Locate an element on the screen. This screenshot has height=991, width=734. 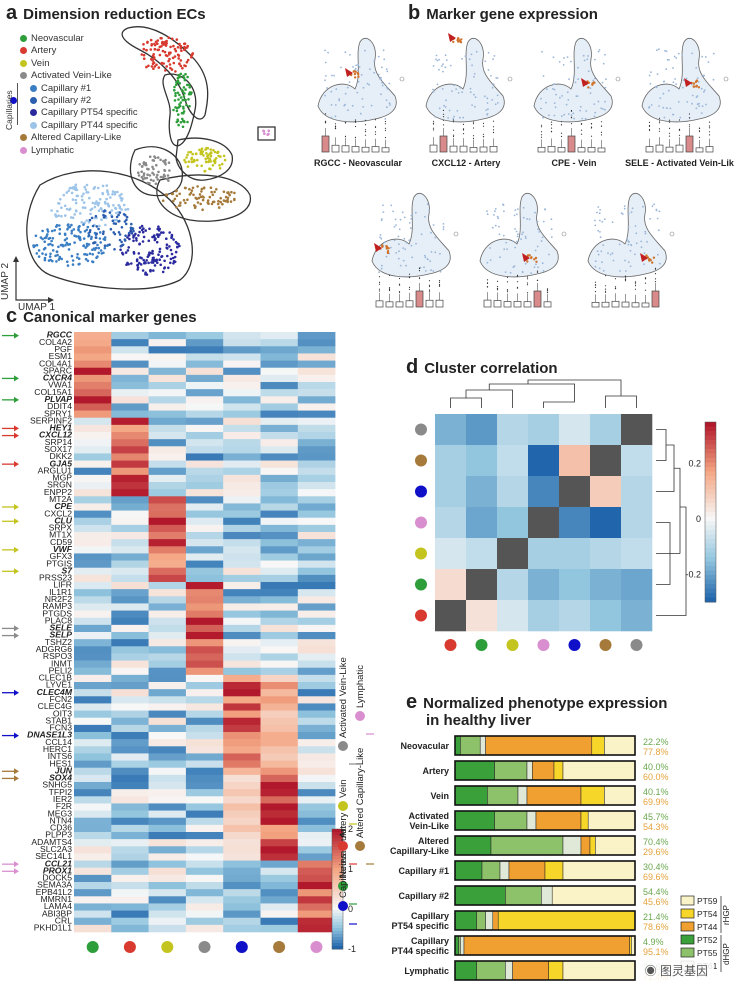
correlation-heatmap: 0.20-0.2 is located at coordinates (566, 515).